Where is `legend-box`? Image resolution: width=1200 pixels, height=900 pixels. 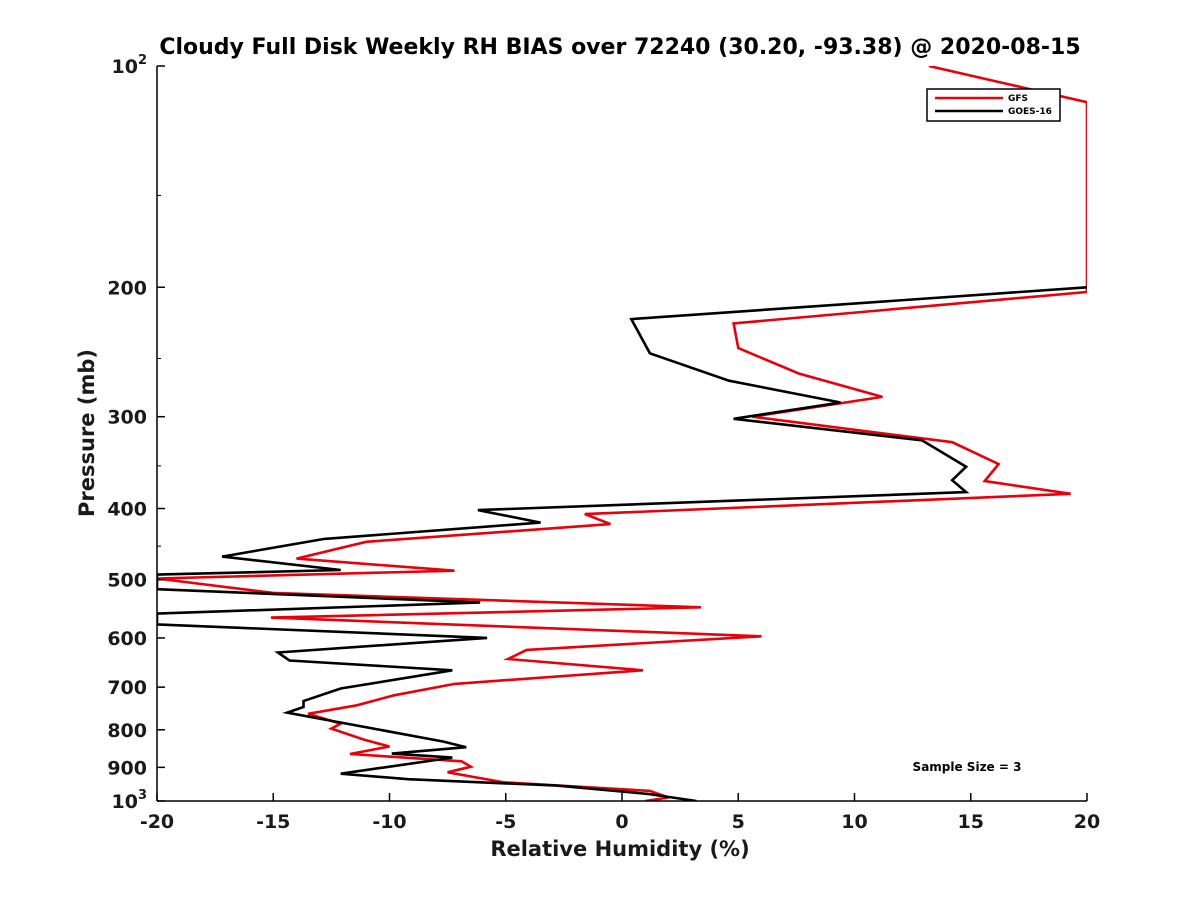 legend-box is located at coordinates (993, 105).